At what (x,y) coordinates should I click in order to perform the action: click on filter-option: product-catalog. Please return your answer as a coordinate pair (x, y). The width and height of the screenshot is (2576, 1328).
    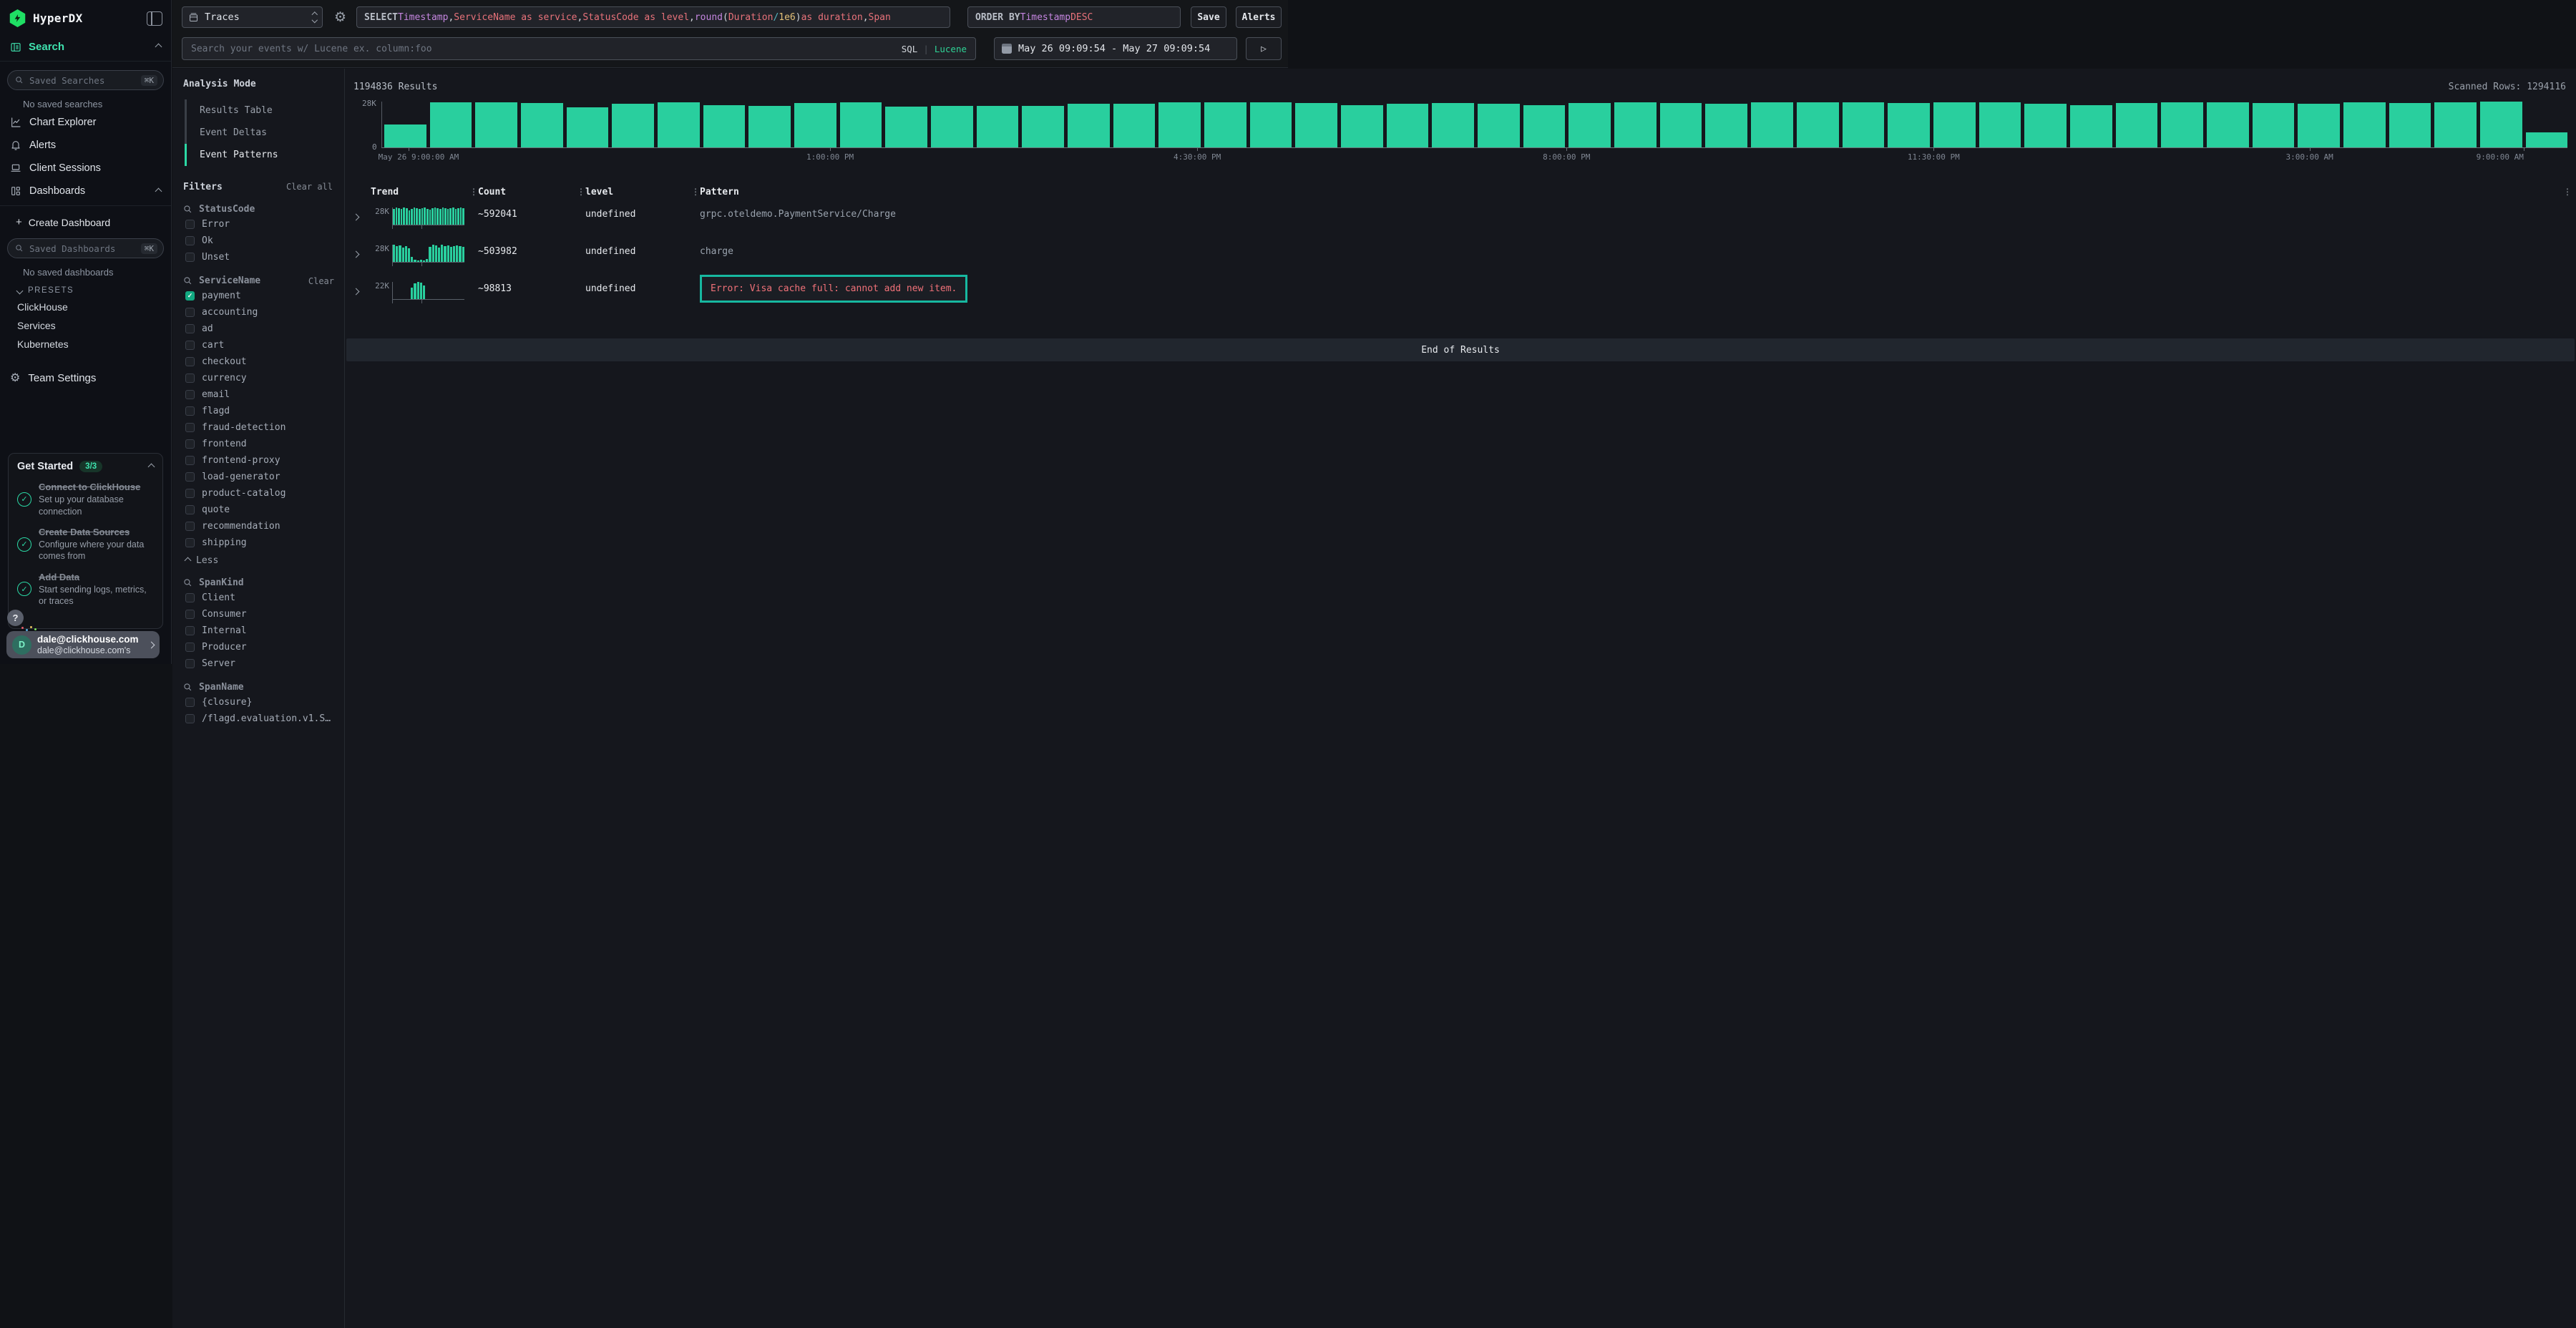
    Looking at the image, I should click on (264, 493).